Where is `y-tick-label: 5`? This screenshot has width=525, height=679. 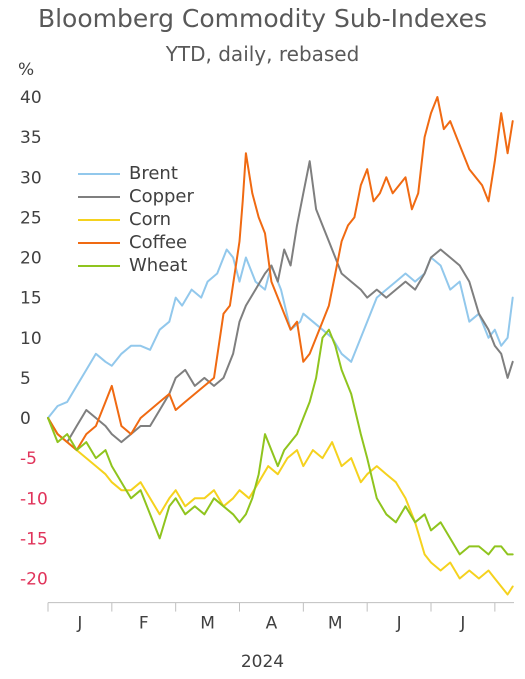 y-tick-label: 5 is located at coordinates (25, 379).